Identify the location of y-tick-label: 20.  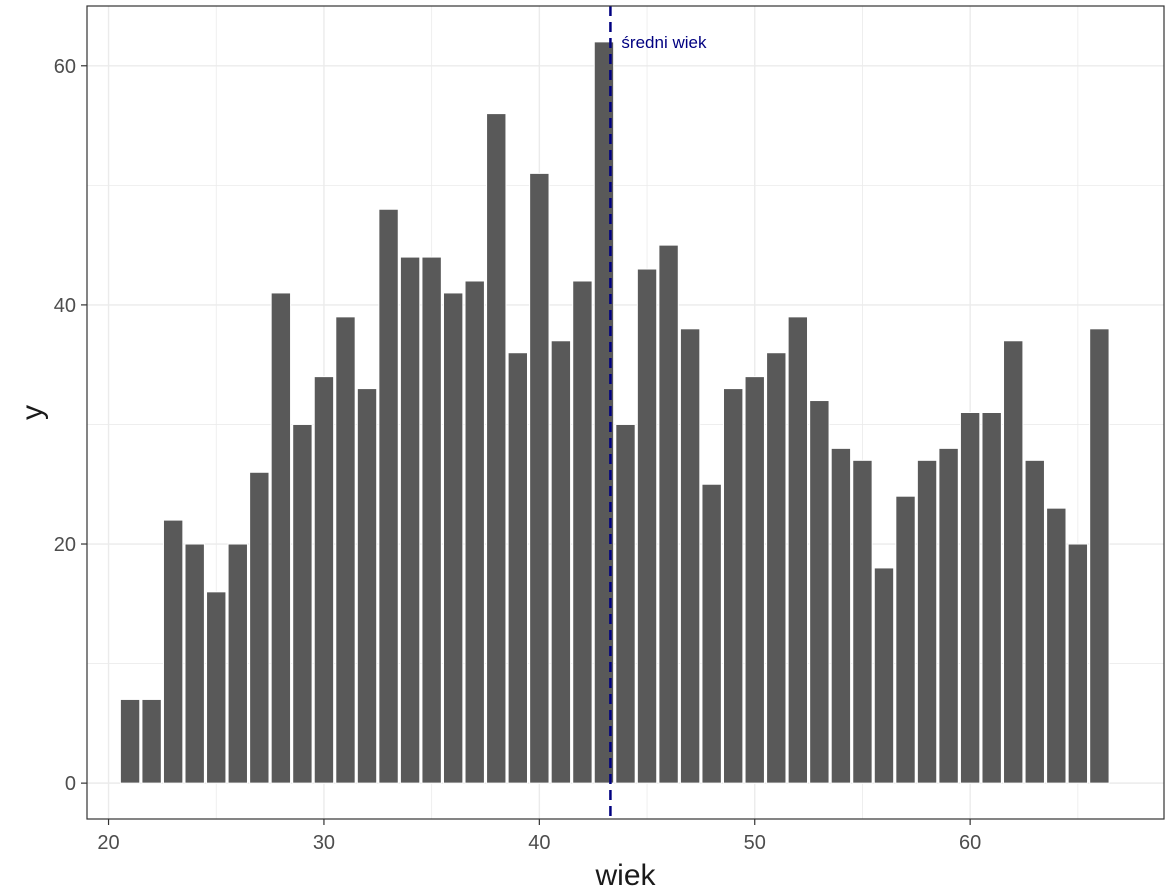
(65, 545).